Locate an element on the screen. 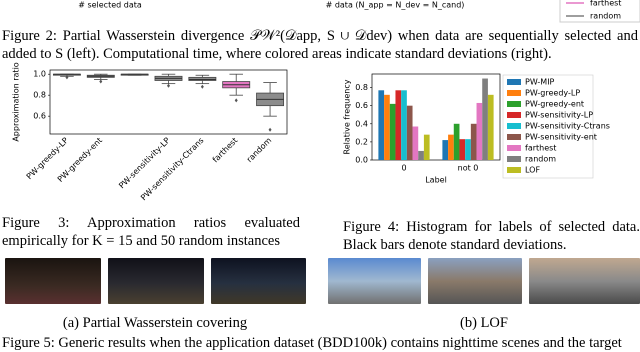  legend-label: PW-greedy-ent is located at coordinates (554, 104).